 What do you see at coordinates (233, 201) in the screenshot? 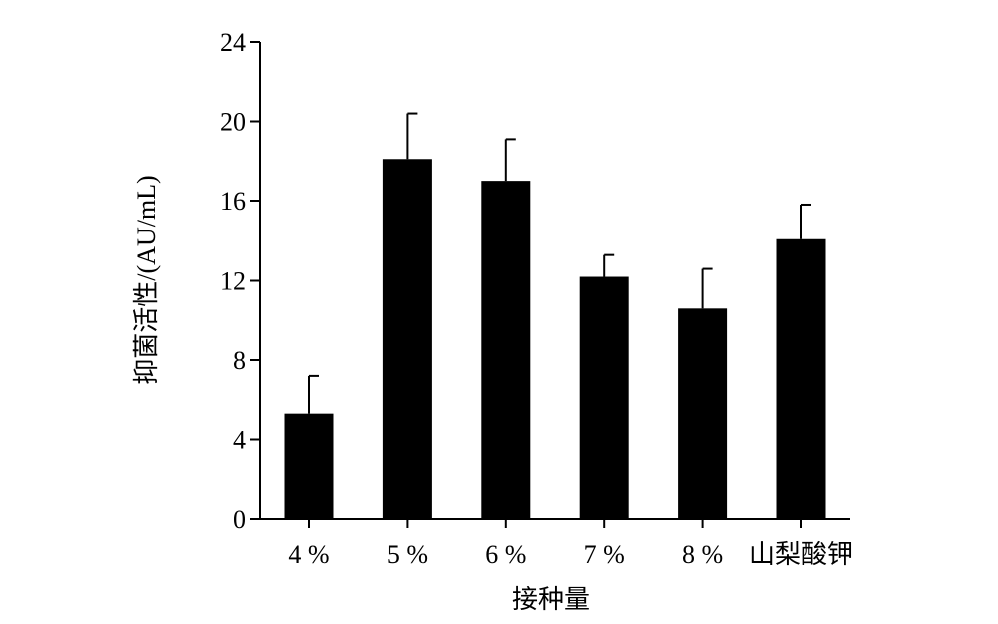
I see `y-tick-label: 16` at bounding box center [233, 201].